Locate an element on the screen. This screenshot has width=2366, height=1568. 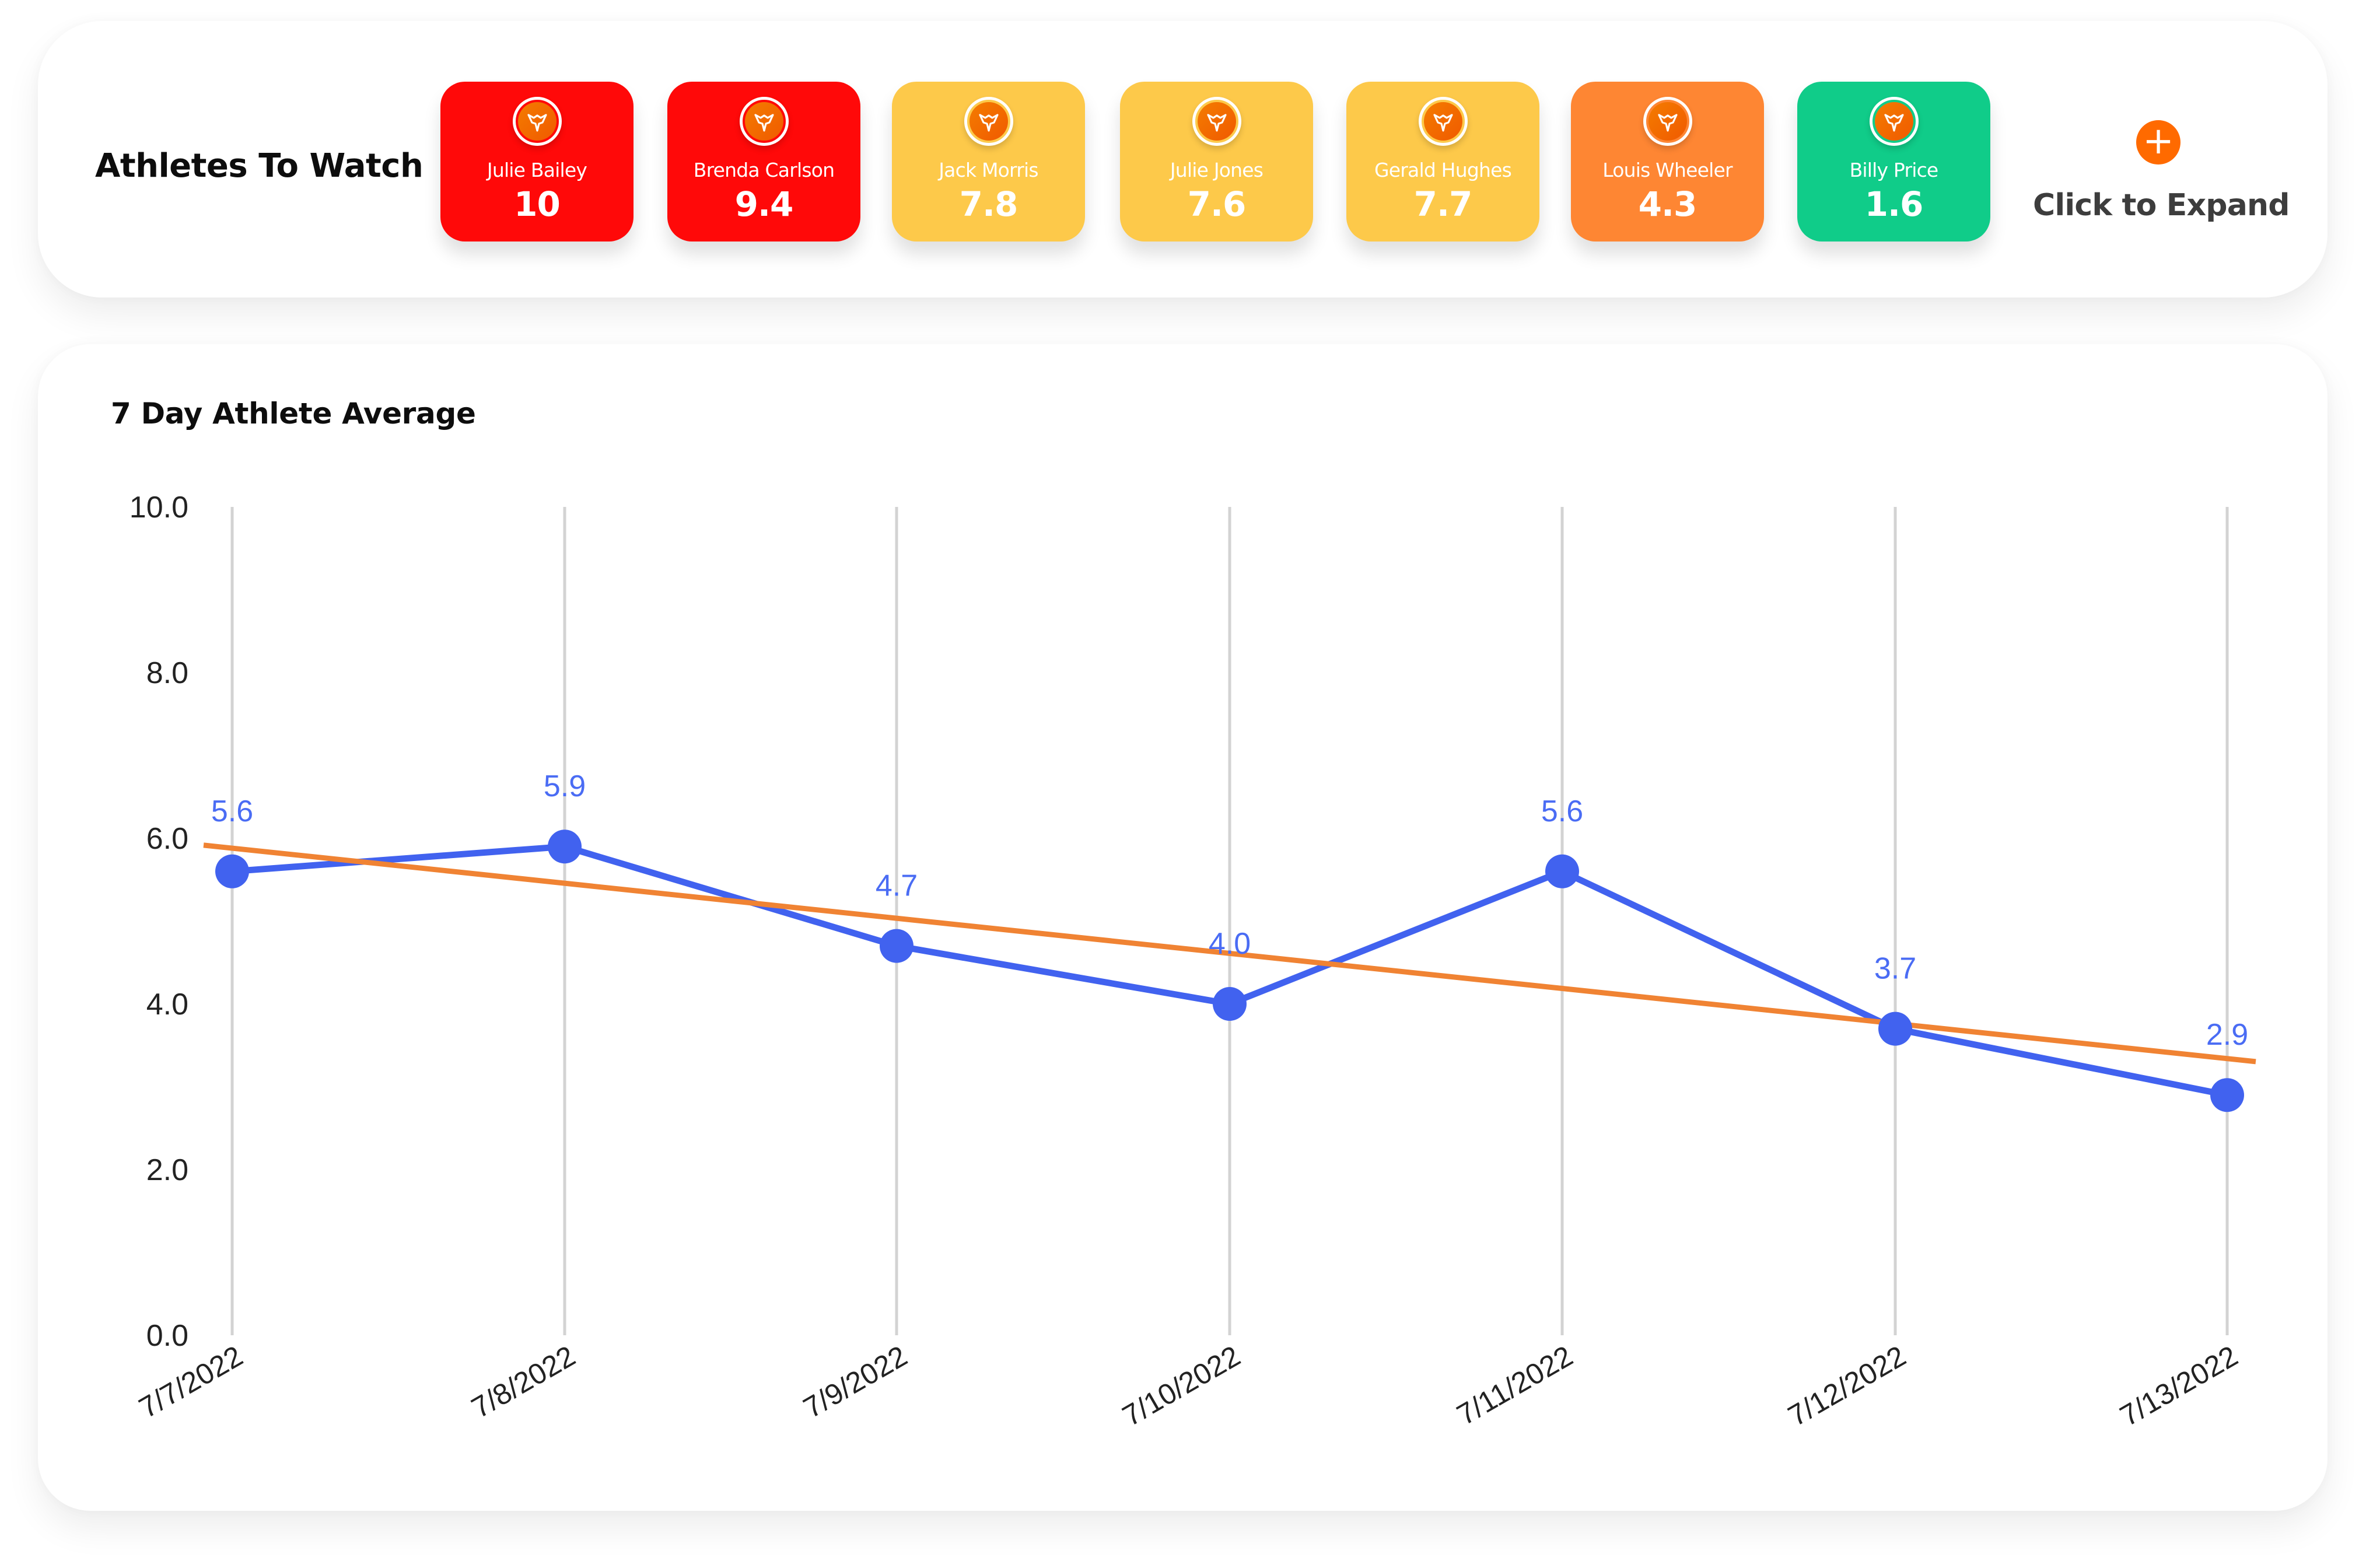
athlete-card: Gerald Hughes 7.7 is located at coordinates (1442, 162).